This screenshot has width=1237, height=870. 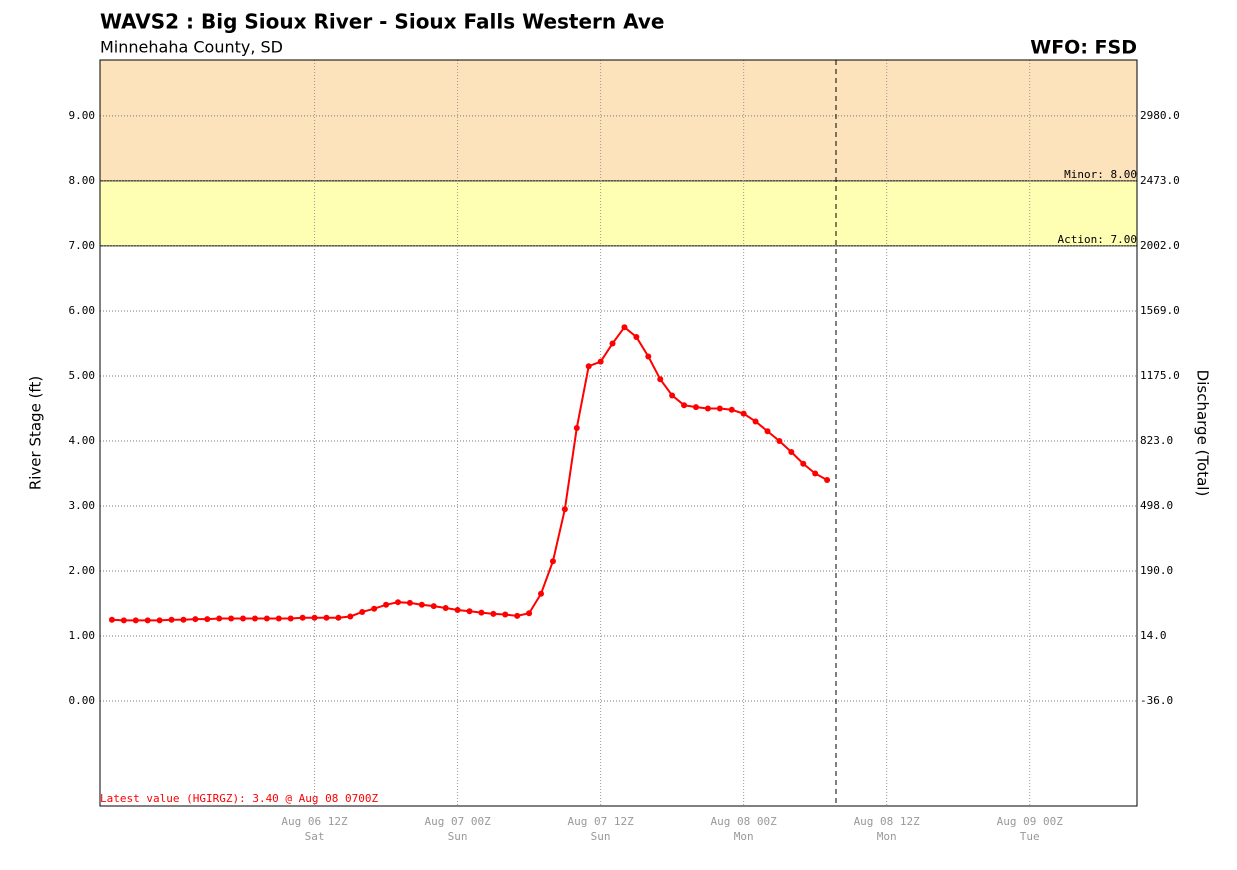 What do you see at coordinates (1160, 375) in the screenshot?
I see `y2-tick-label: 1175.0` at bounding box center [1160, 375].